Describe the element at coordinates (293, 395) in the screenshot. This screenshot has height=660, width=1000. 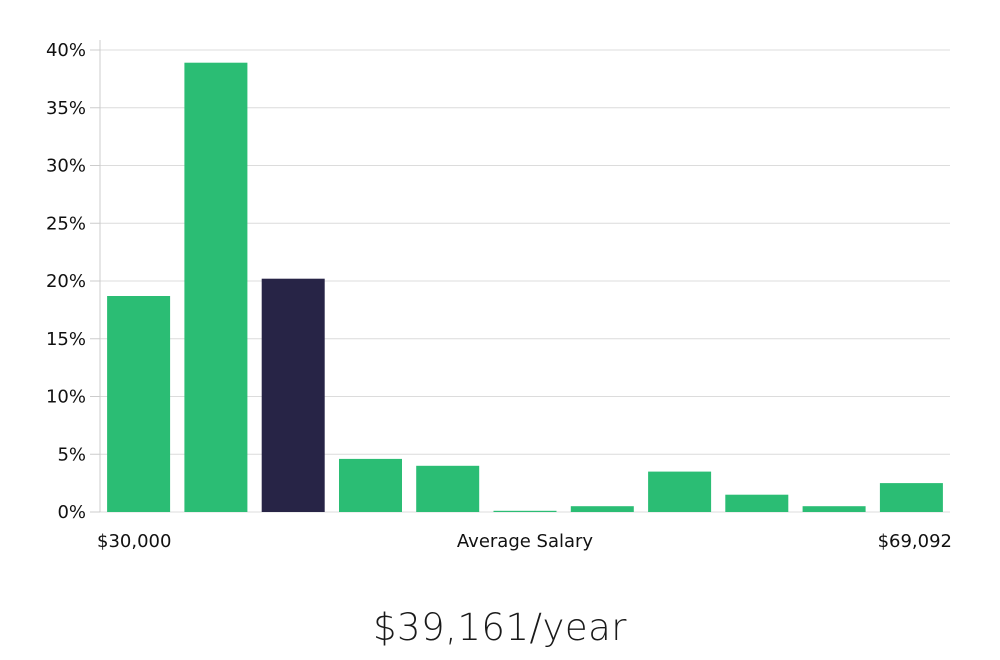
I see `bar-highlighted` at that location.